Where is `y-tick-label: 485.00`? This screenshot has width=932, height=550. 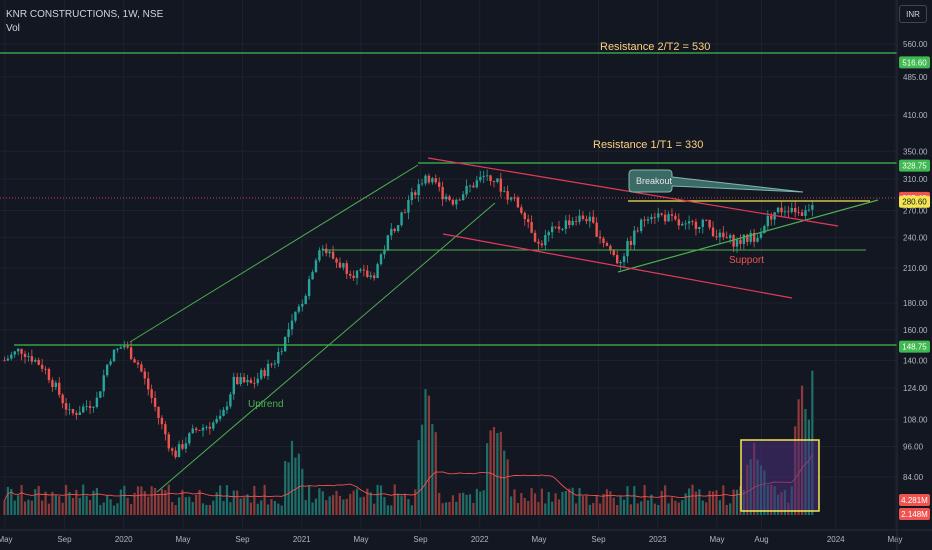 y-tick-label: 485.00 is located at coordinates (915, 77).